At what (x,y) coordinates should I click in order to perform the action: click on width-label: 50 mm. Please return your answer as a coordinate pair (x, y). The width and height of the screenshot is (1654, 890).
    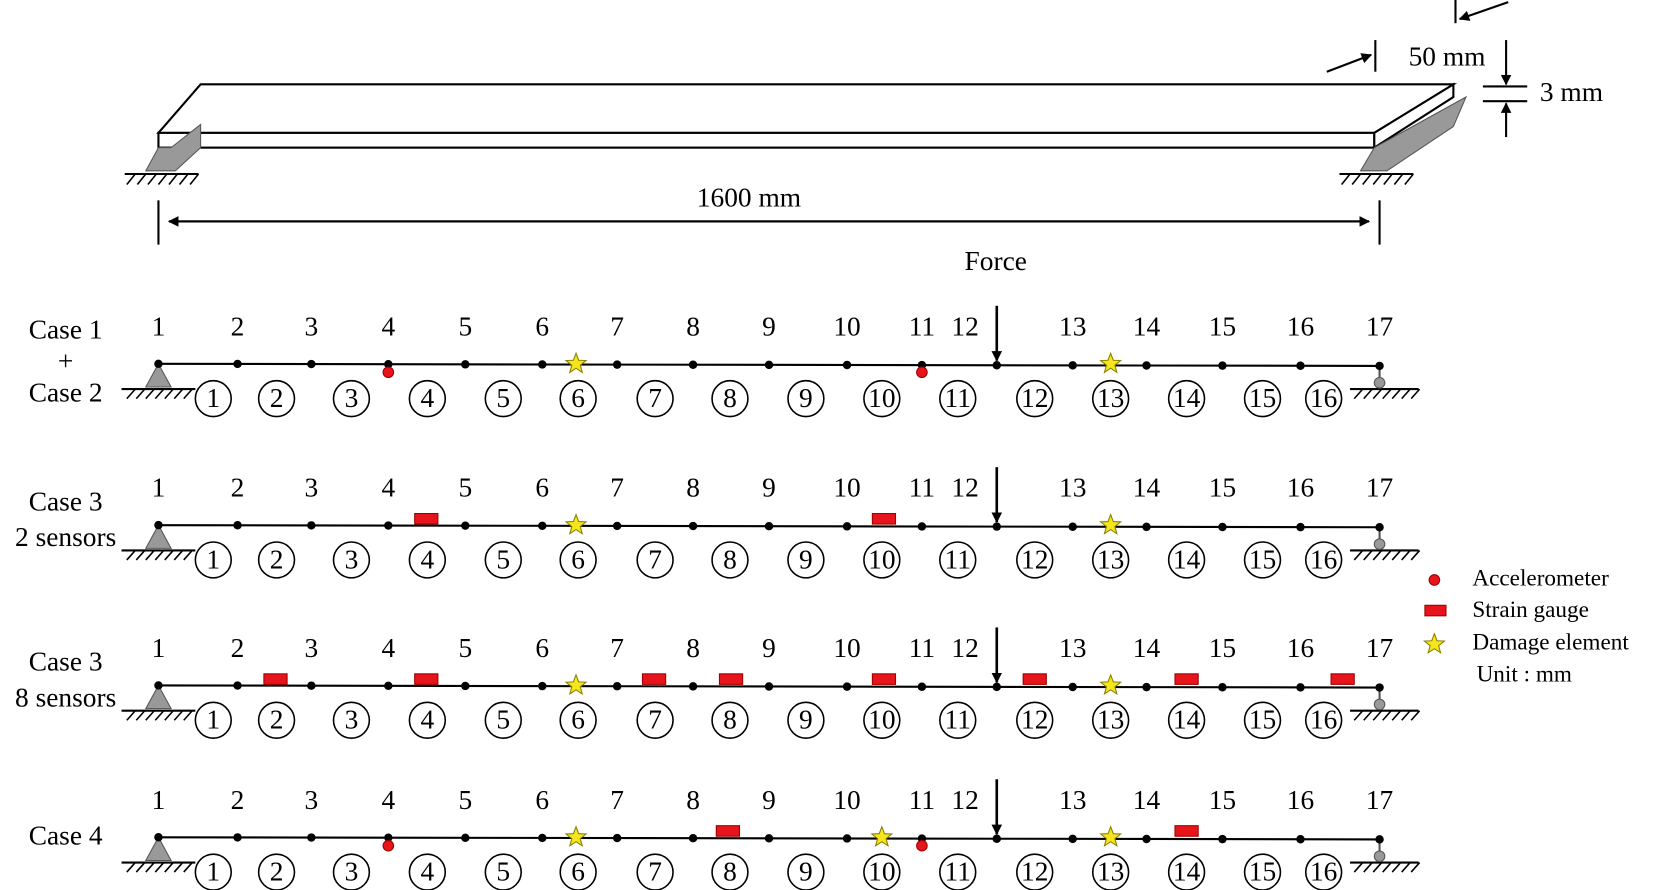
    Looking at the image, I should click on (1447, 56).